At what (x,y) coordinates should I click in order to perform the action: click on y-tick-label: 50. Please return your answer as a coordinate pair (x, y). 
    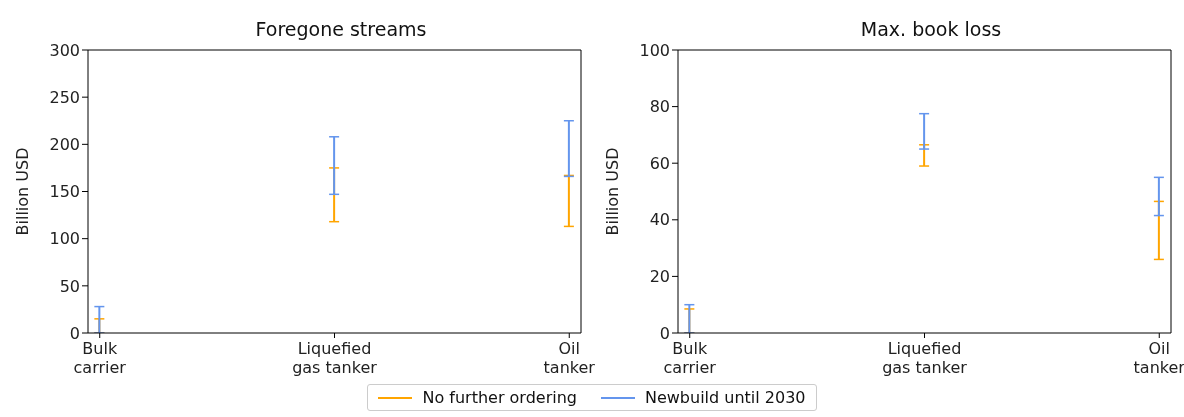
    Looking at the image, I should click on (69, 286).